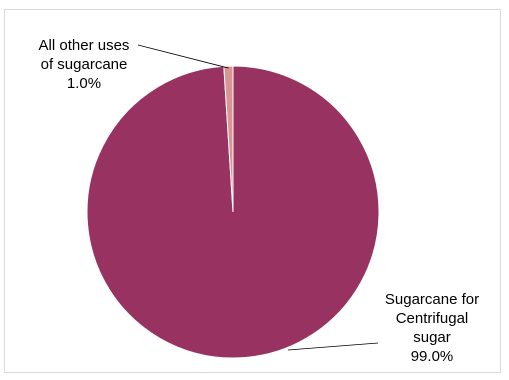  What do you see at coordinates (333, 346) in the screenshot?
I see `leader-line-sugarcane-centrifugal` at bounding box center [333, 346].